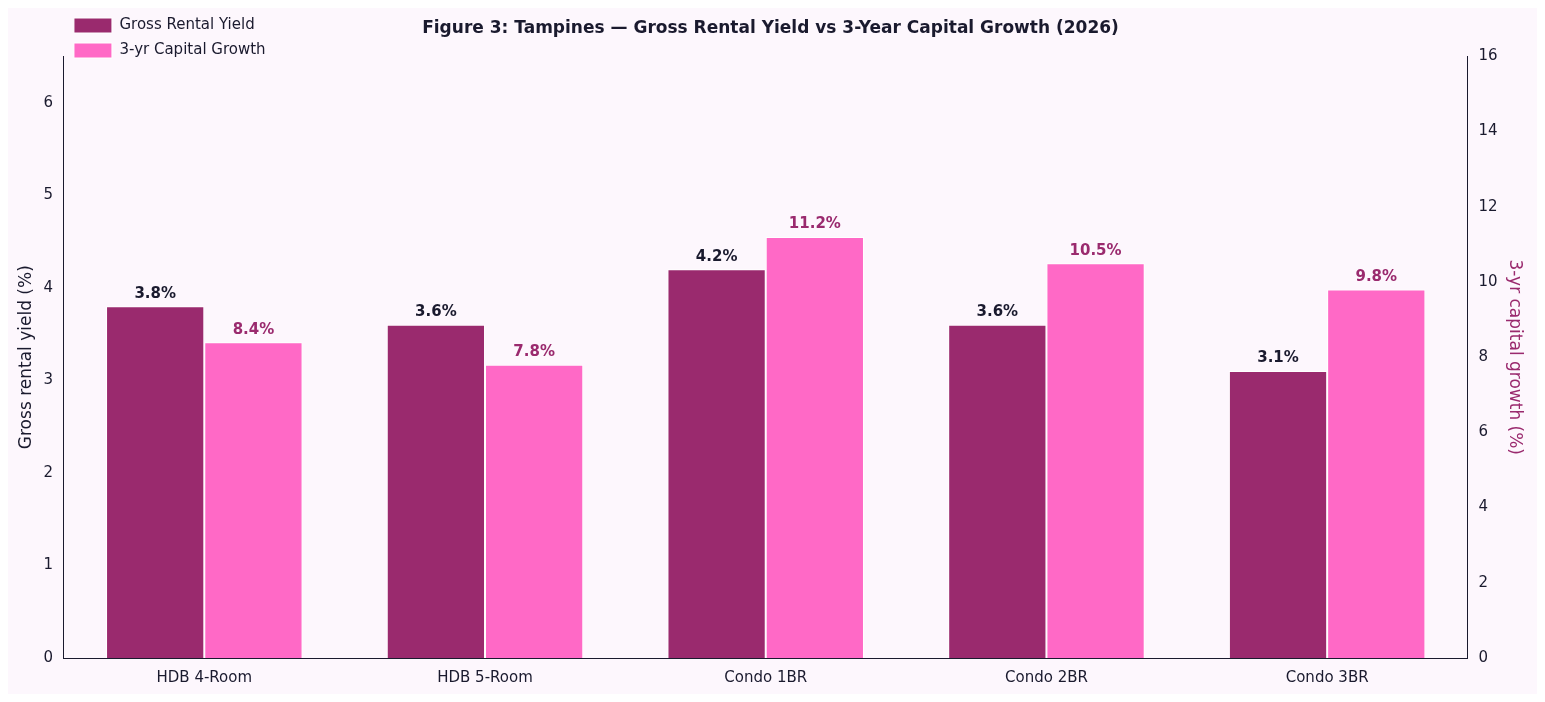 This screenshot has width=1545, height=702. What do you see at coordinates (1483, 506) in the screenshot?
I see `y2-tick-label: 4` at bounding box center [1483, 506].